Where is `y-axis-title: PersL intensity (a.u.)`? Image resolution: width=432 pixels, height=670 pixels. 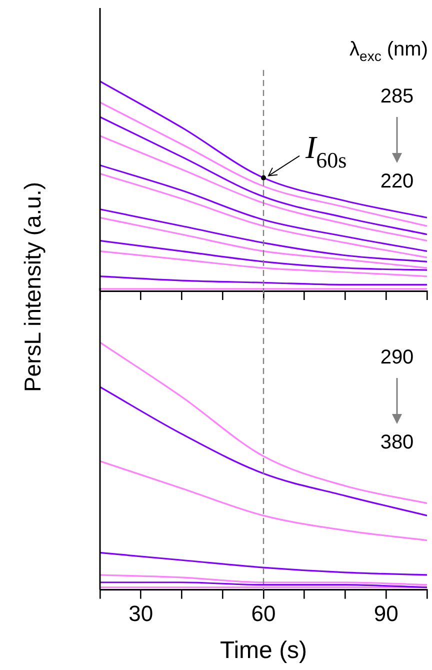 y-axis-title: PersL intensity (a.u.) is located at coordinates (33, 287).